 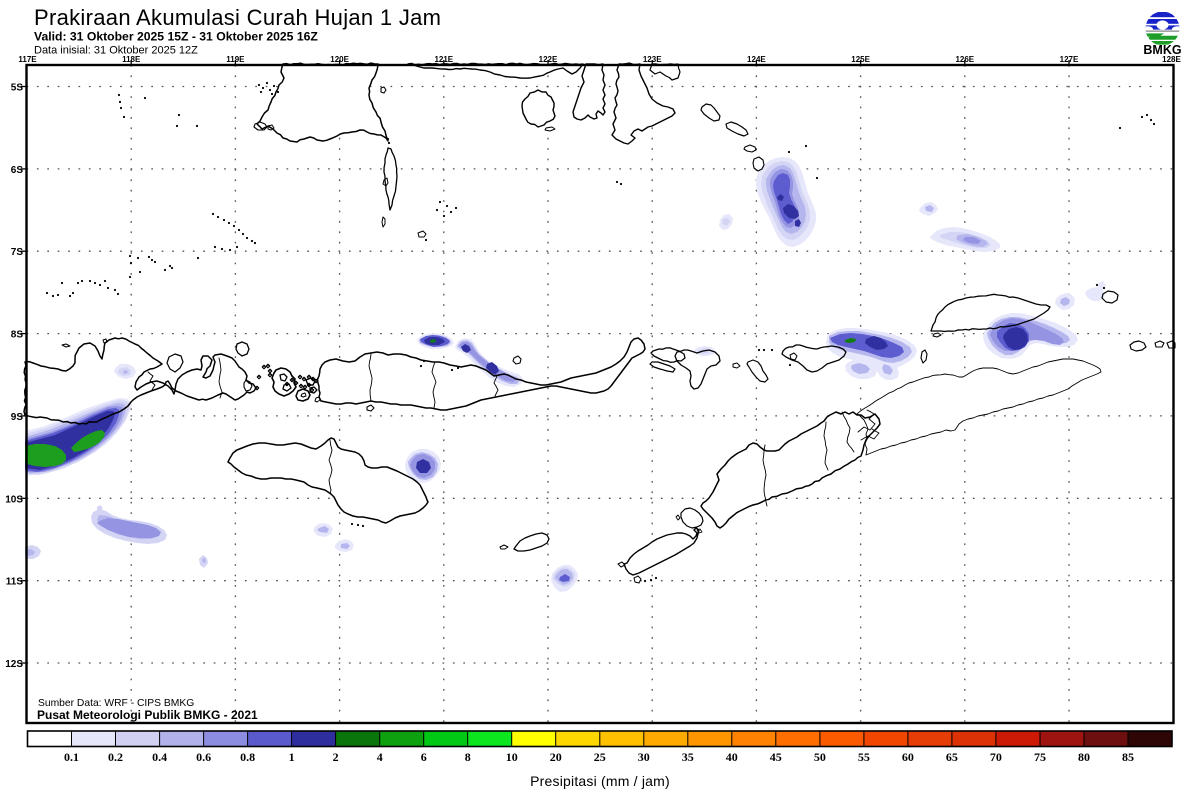 What do you see at coordinates (600, 781) in the screenshot?
I see `svg-text: Presipitasi (mm / jam)` at bounding box center [600, 781].